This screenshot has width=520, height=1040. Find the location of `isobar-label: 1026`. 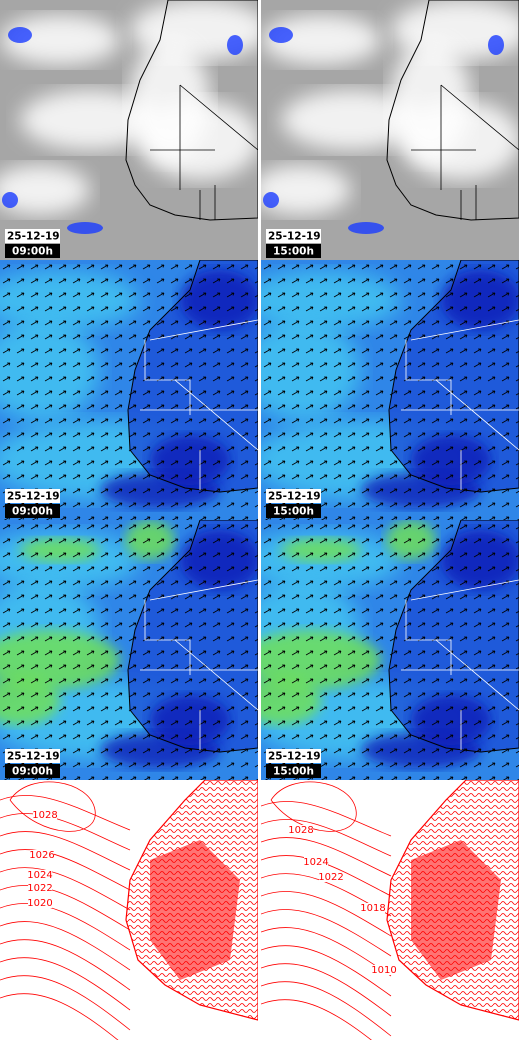

isobar-label: 1026 is located at coordinates (41, 855).